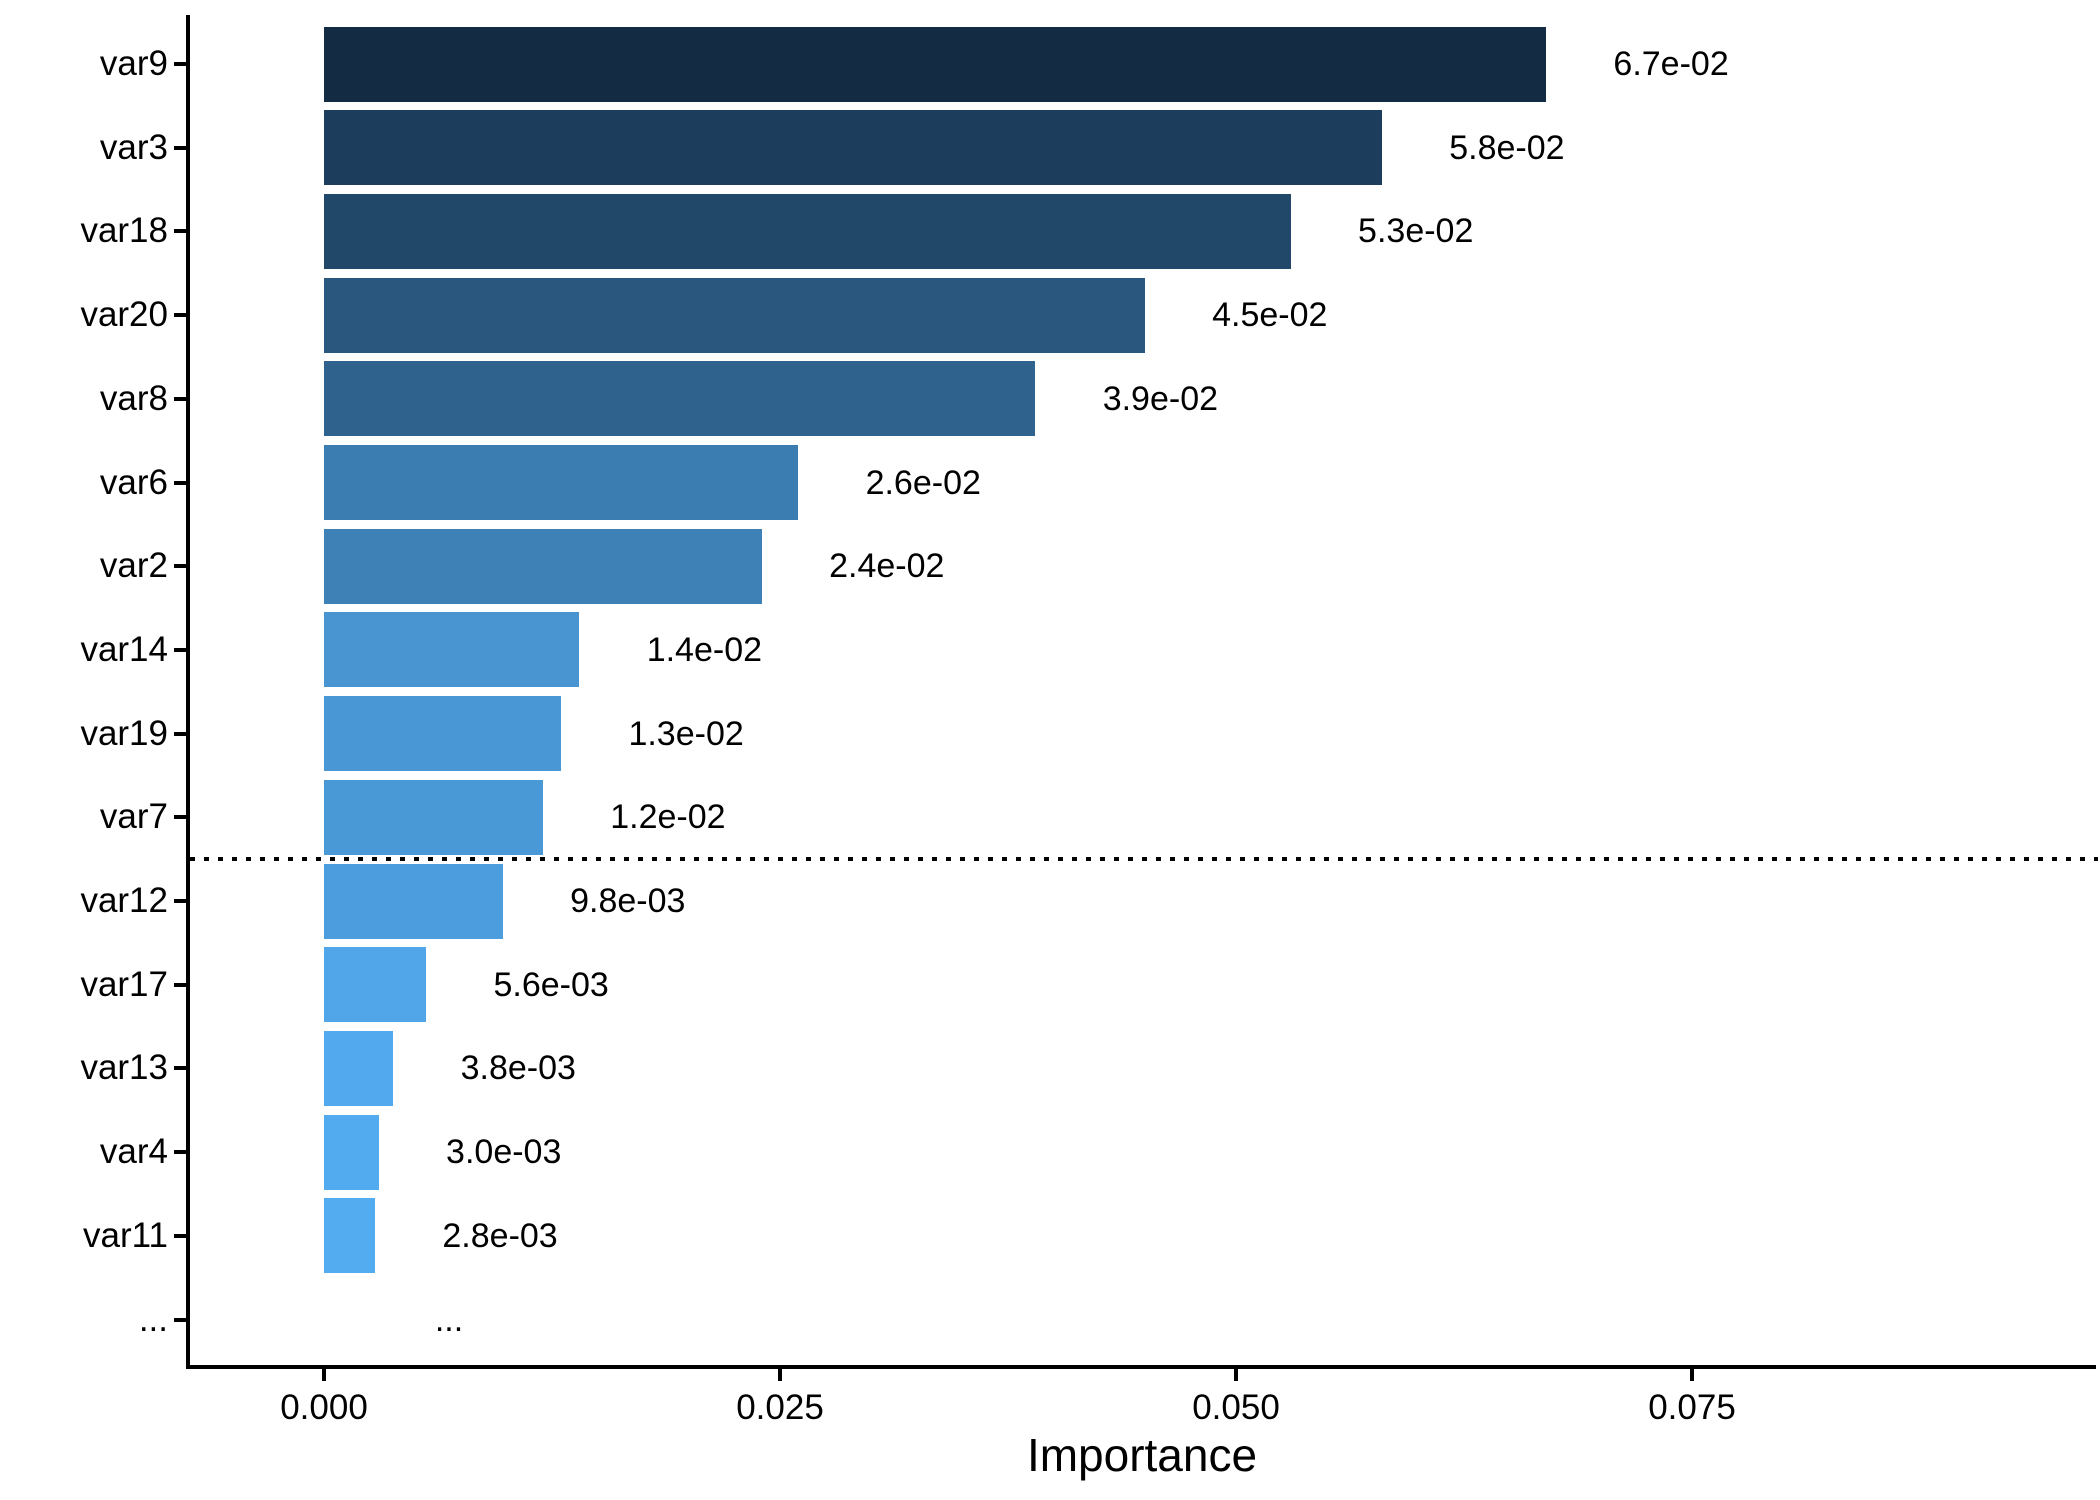  Describe the element at coordinates (780, 1407) in the screenshot. I see `x-axis-tick-label: 0.025` at that location.